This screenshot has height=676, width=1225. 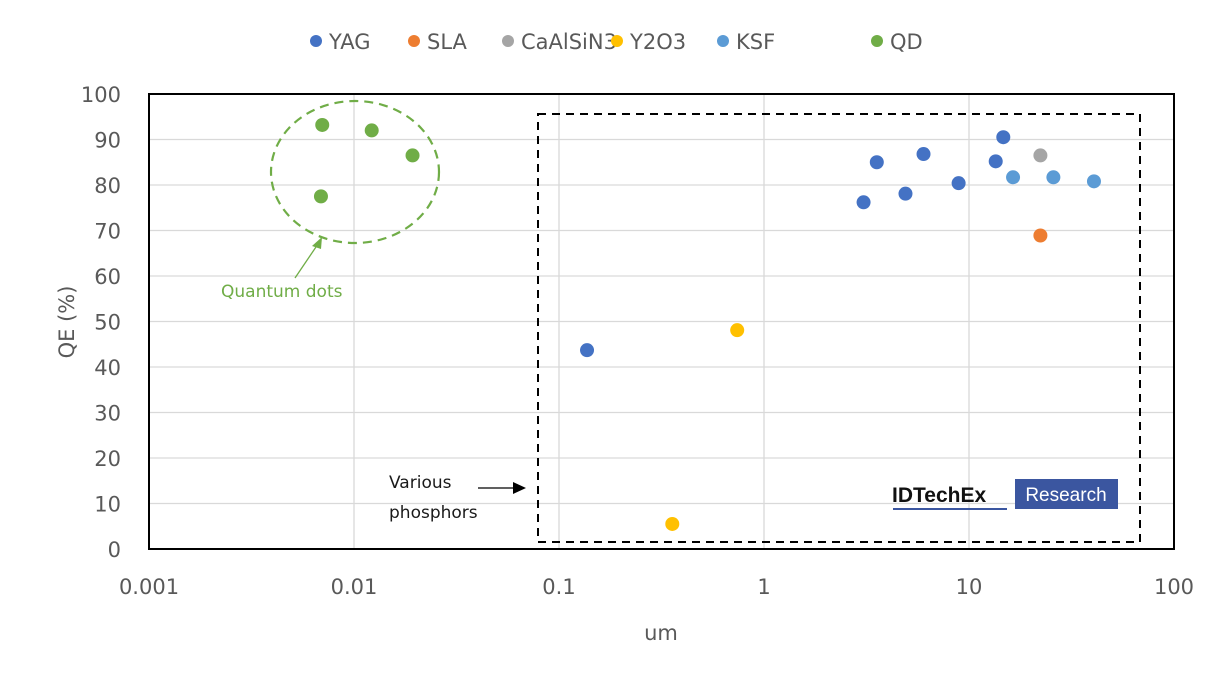 I want to click on series-sla, so click(x=1040, y=235).